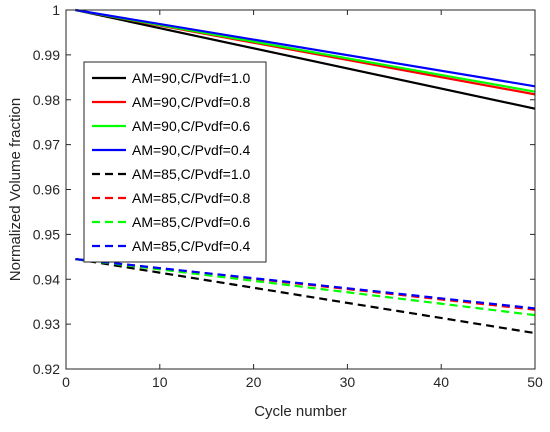 The image size is (550, 432). Describe the element at coordinates (15, 189) in the screenshot. I see `y-axis-title: Normalized Volume fraction` at that location.